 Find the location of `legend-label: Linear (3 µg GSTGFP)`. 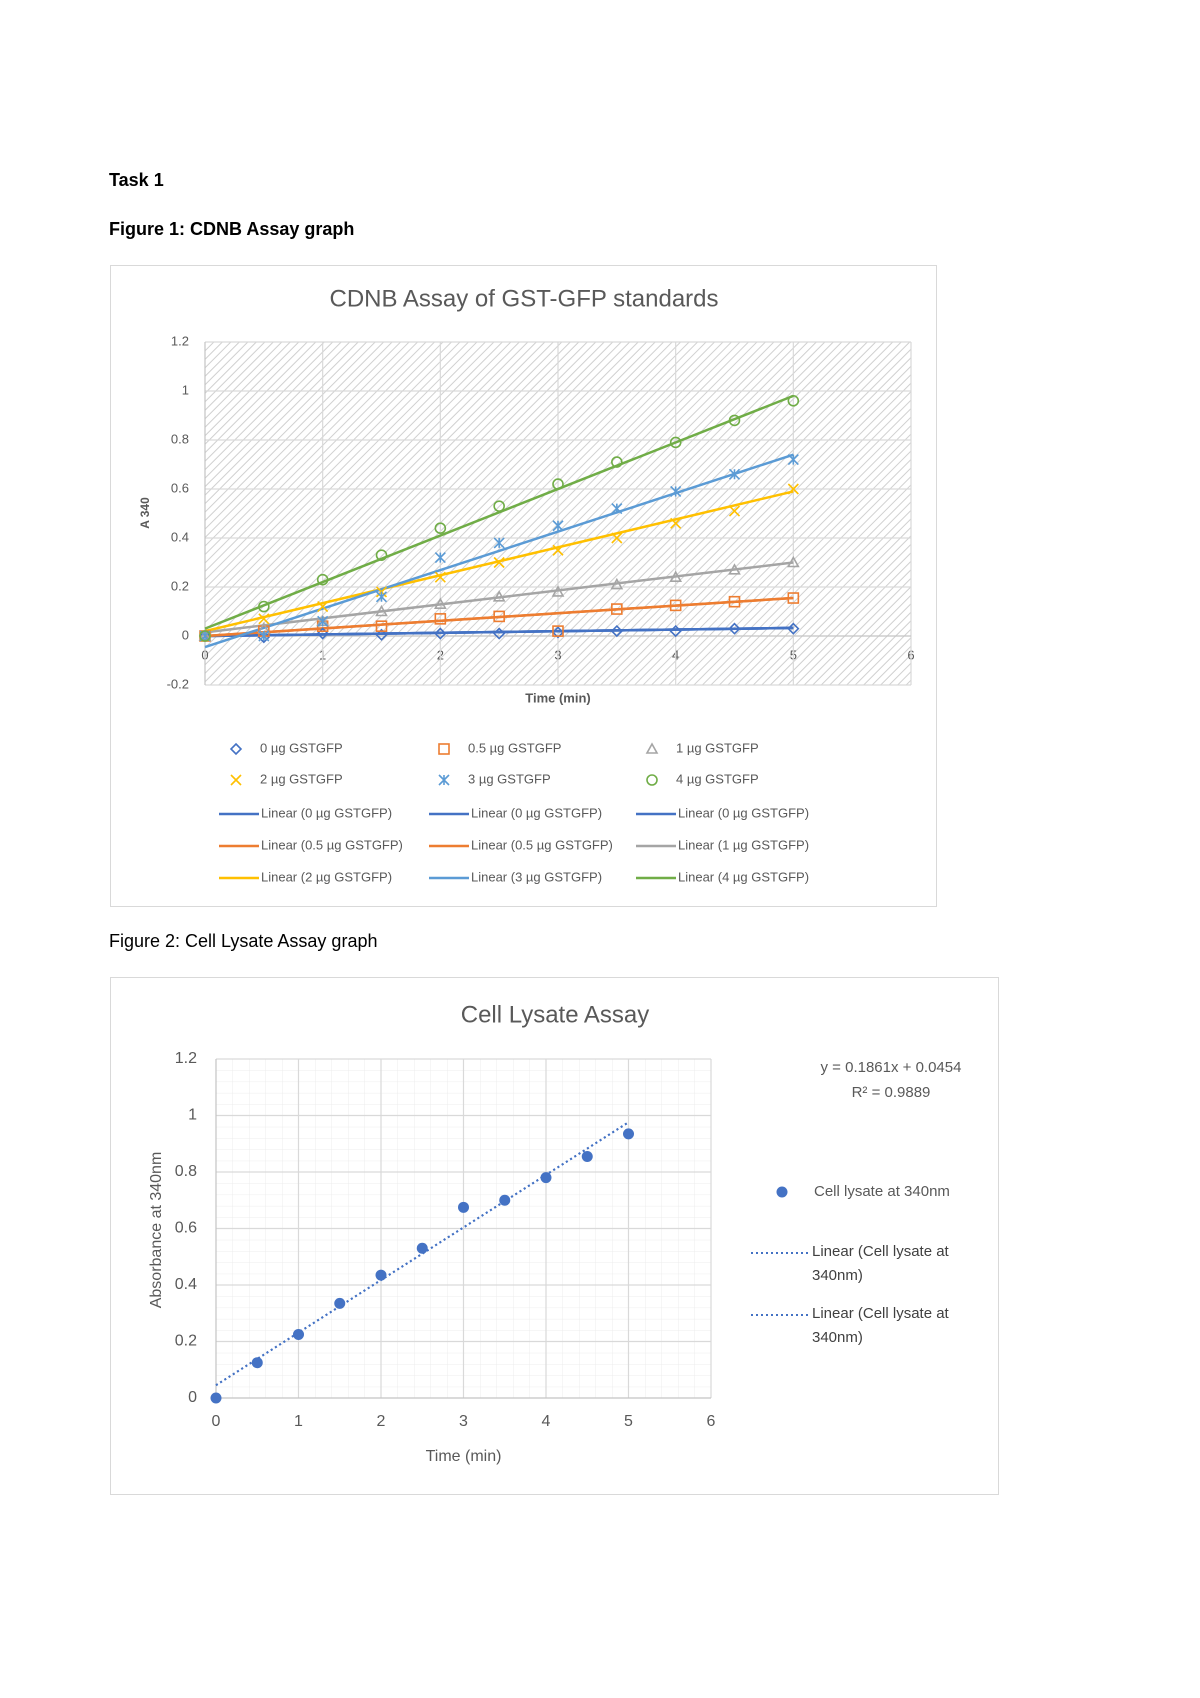

legend-label: Linear (3 µg GSTGFP) is located at coordinates (536, 876).